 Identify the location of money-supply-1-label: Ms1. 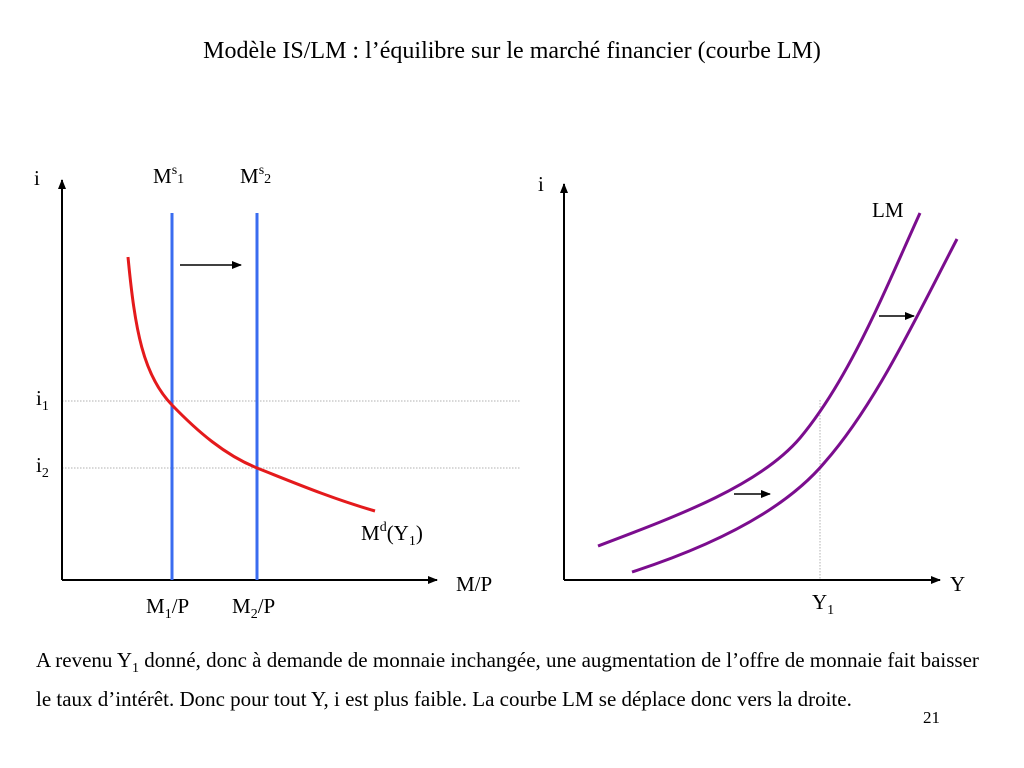
(168, 175).